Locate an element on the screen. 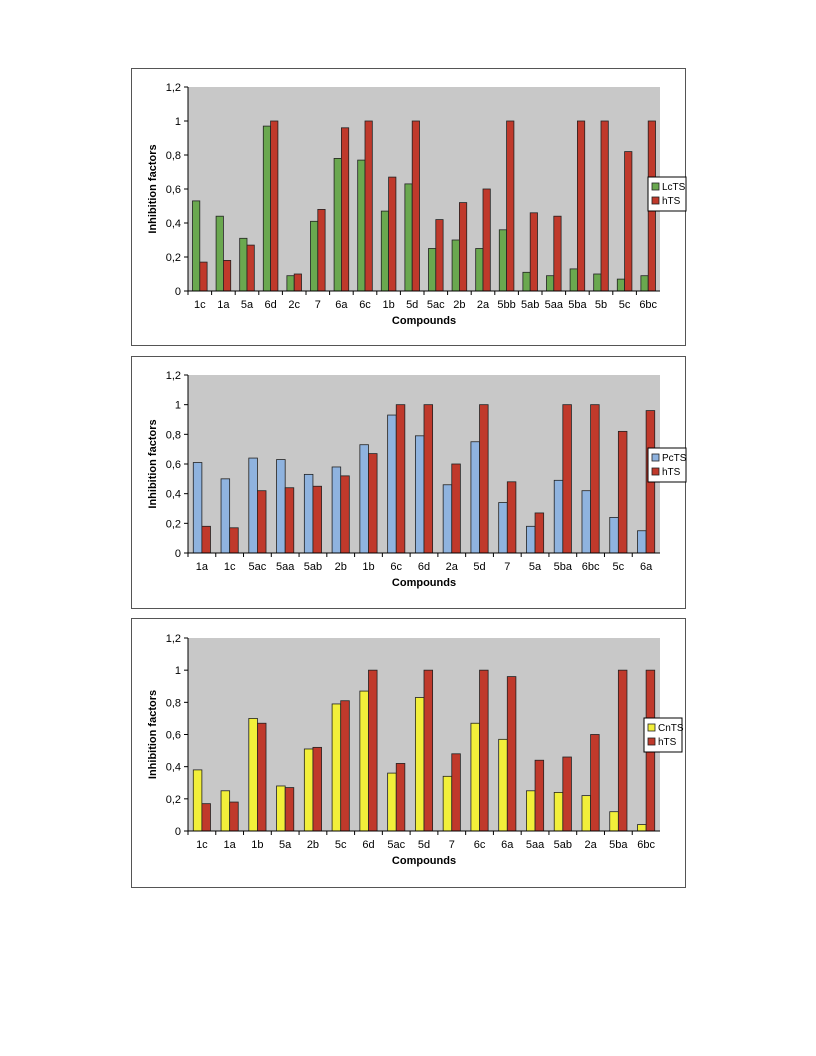 This screenshot has width=816, height=1056. bar-pcts-5aa is located at coordinates (281, 506).